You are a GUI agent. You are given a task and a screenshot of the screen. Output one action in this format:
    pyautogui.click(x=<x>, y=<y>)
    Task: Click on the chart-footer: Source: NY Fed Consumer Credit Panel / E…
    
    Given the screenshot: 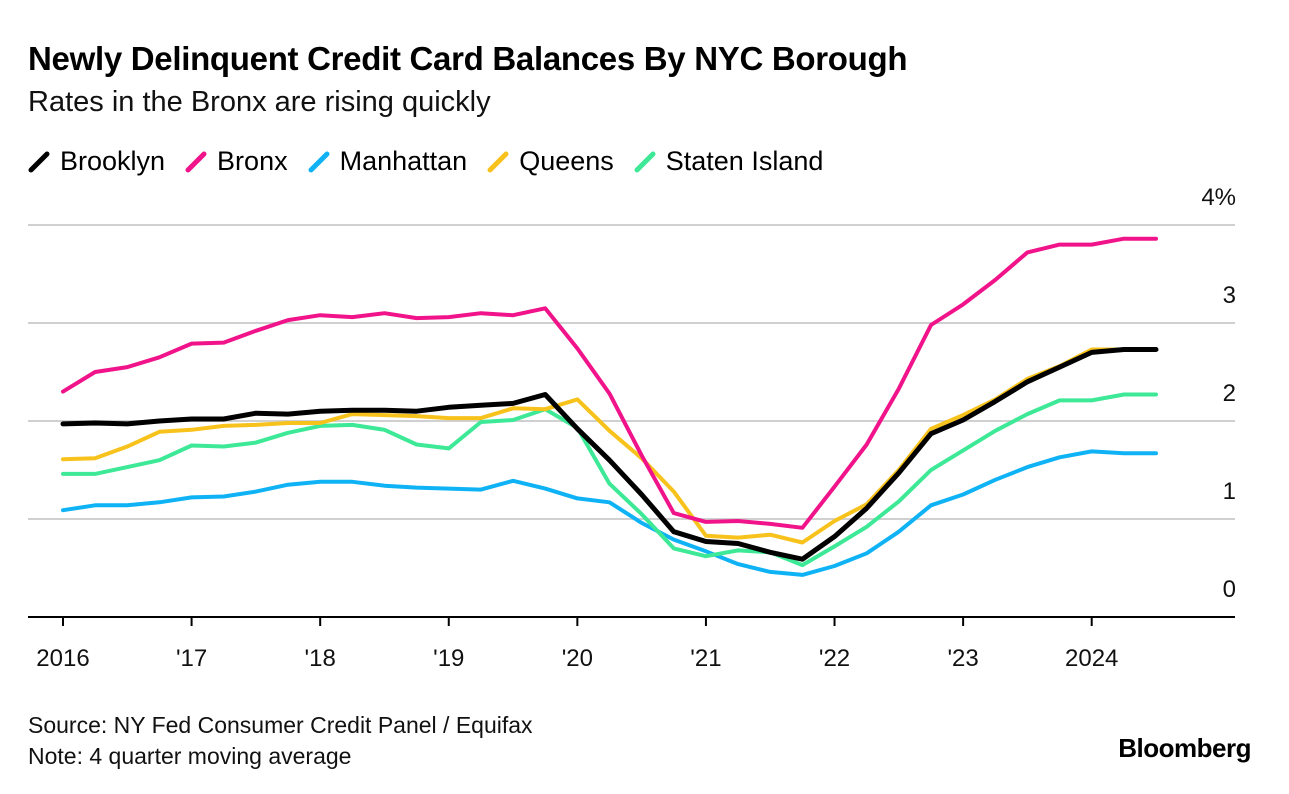 What is the action you would take?
    pyautogui.click(x=280, y=741)
    